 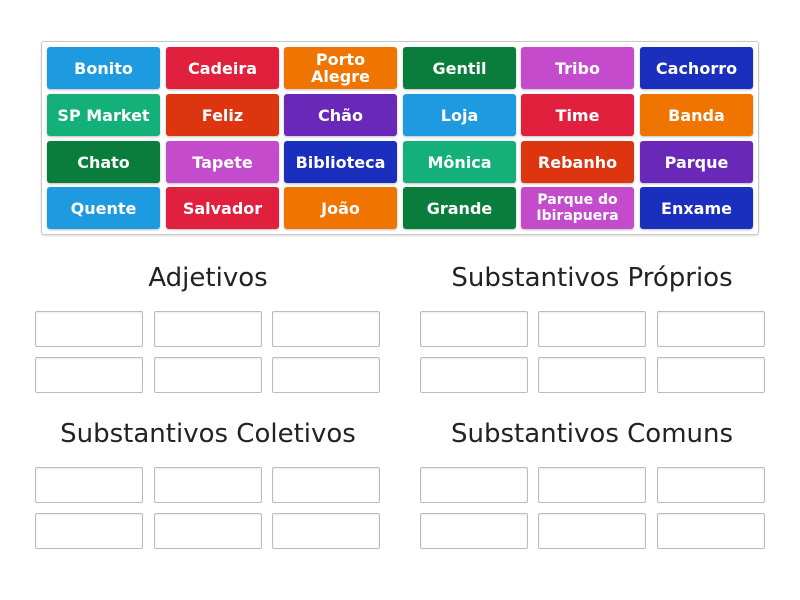 What do you see at coordinates (696, 115) in the screenshot?
I see `word-tile: Banda` at bounding box center [696, 115].